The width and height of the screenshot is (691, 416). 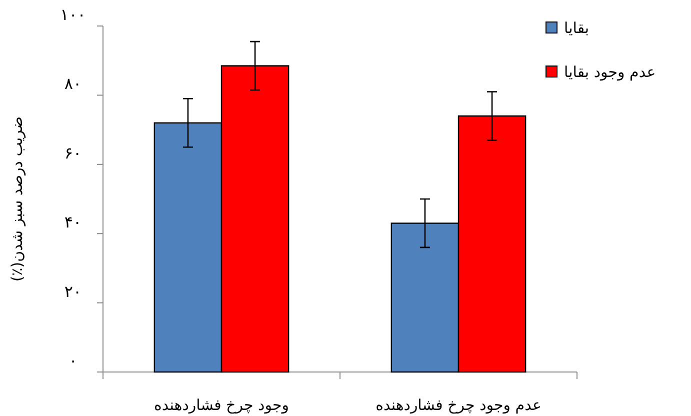 What do you see at coordinates (221, 405) in the screenshot?
I see `x-tick-label: وجود چرخ فشاردهنده` at bounding box center [221, 405].